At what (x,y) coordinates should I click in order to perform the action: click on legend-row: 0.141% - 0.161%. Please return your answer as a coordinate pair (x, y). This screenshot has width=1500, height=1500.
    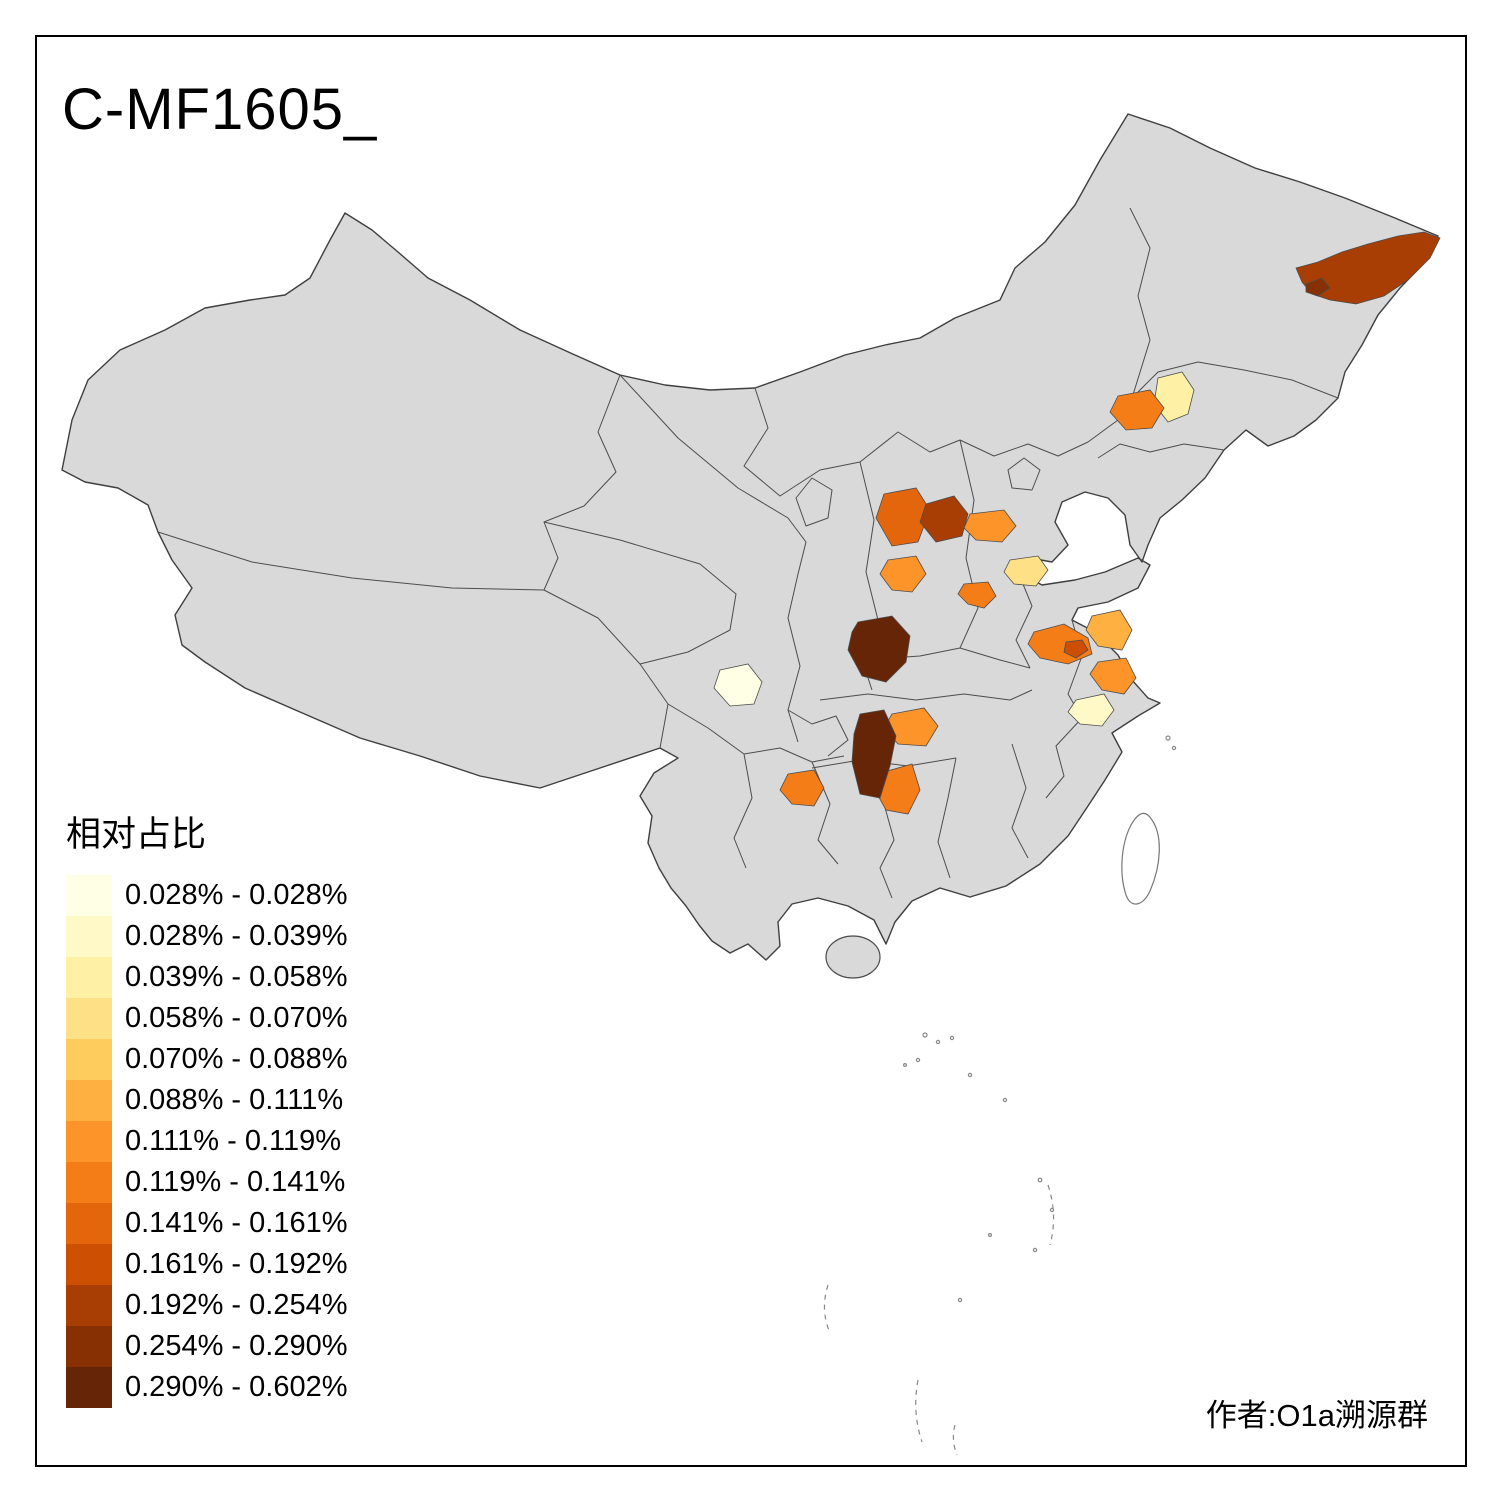
    Looking at the image, I should click on (206, 1223).